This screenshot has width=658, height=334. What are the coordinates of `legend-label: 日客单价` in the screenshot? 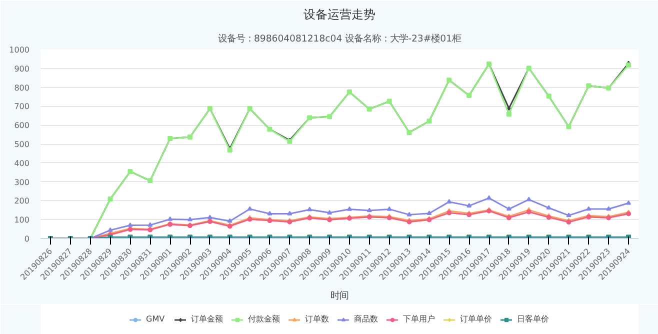 It's located at (533, 319).